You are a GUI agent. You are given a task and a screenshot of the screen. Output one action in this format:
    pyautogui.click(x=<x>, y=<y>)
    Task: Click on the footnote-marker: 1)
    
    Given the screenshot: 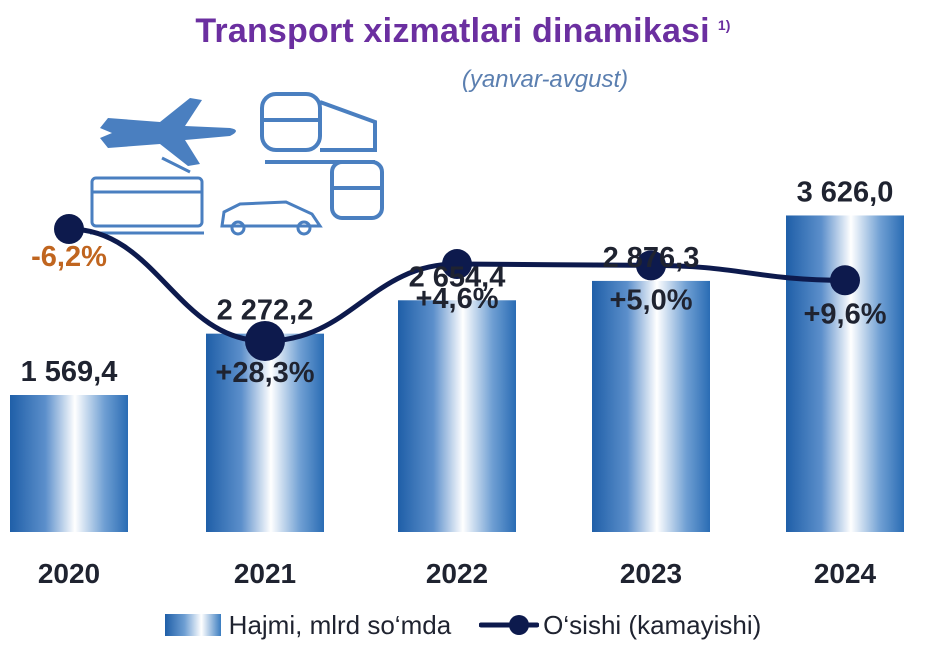 What is the action you would take?
    pyautogui.click(x=724, y=24)
    